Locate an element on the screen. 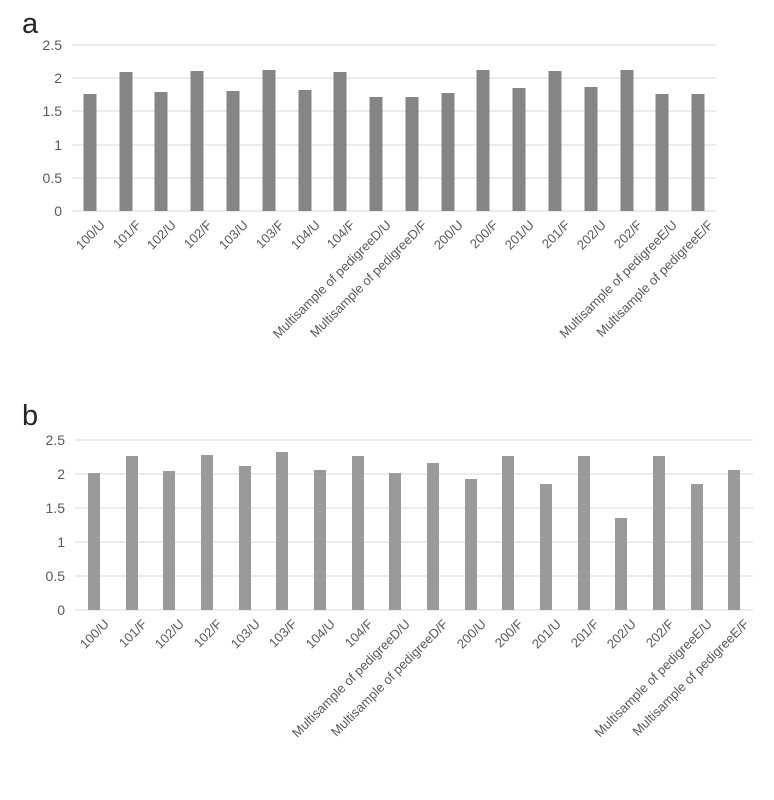 The image size is (774, 800). x-axis-label: 202/F is located at coordinates (659, 633).